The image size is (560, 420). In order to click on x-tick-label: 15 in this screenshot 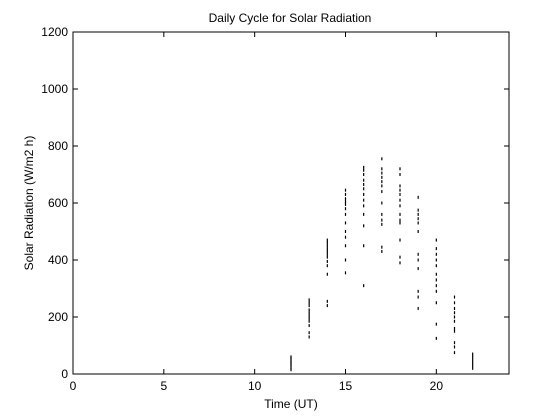, I will do `click(346, 386)`.